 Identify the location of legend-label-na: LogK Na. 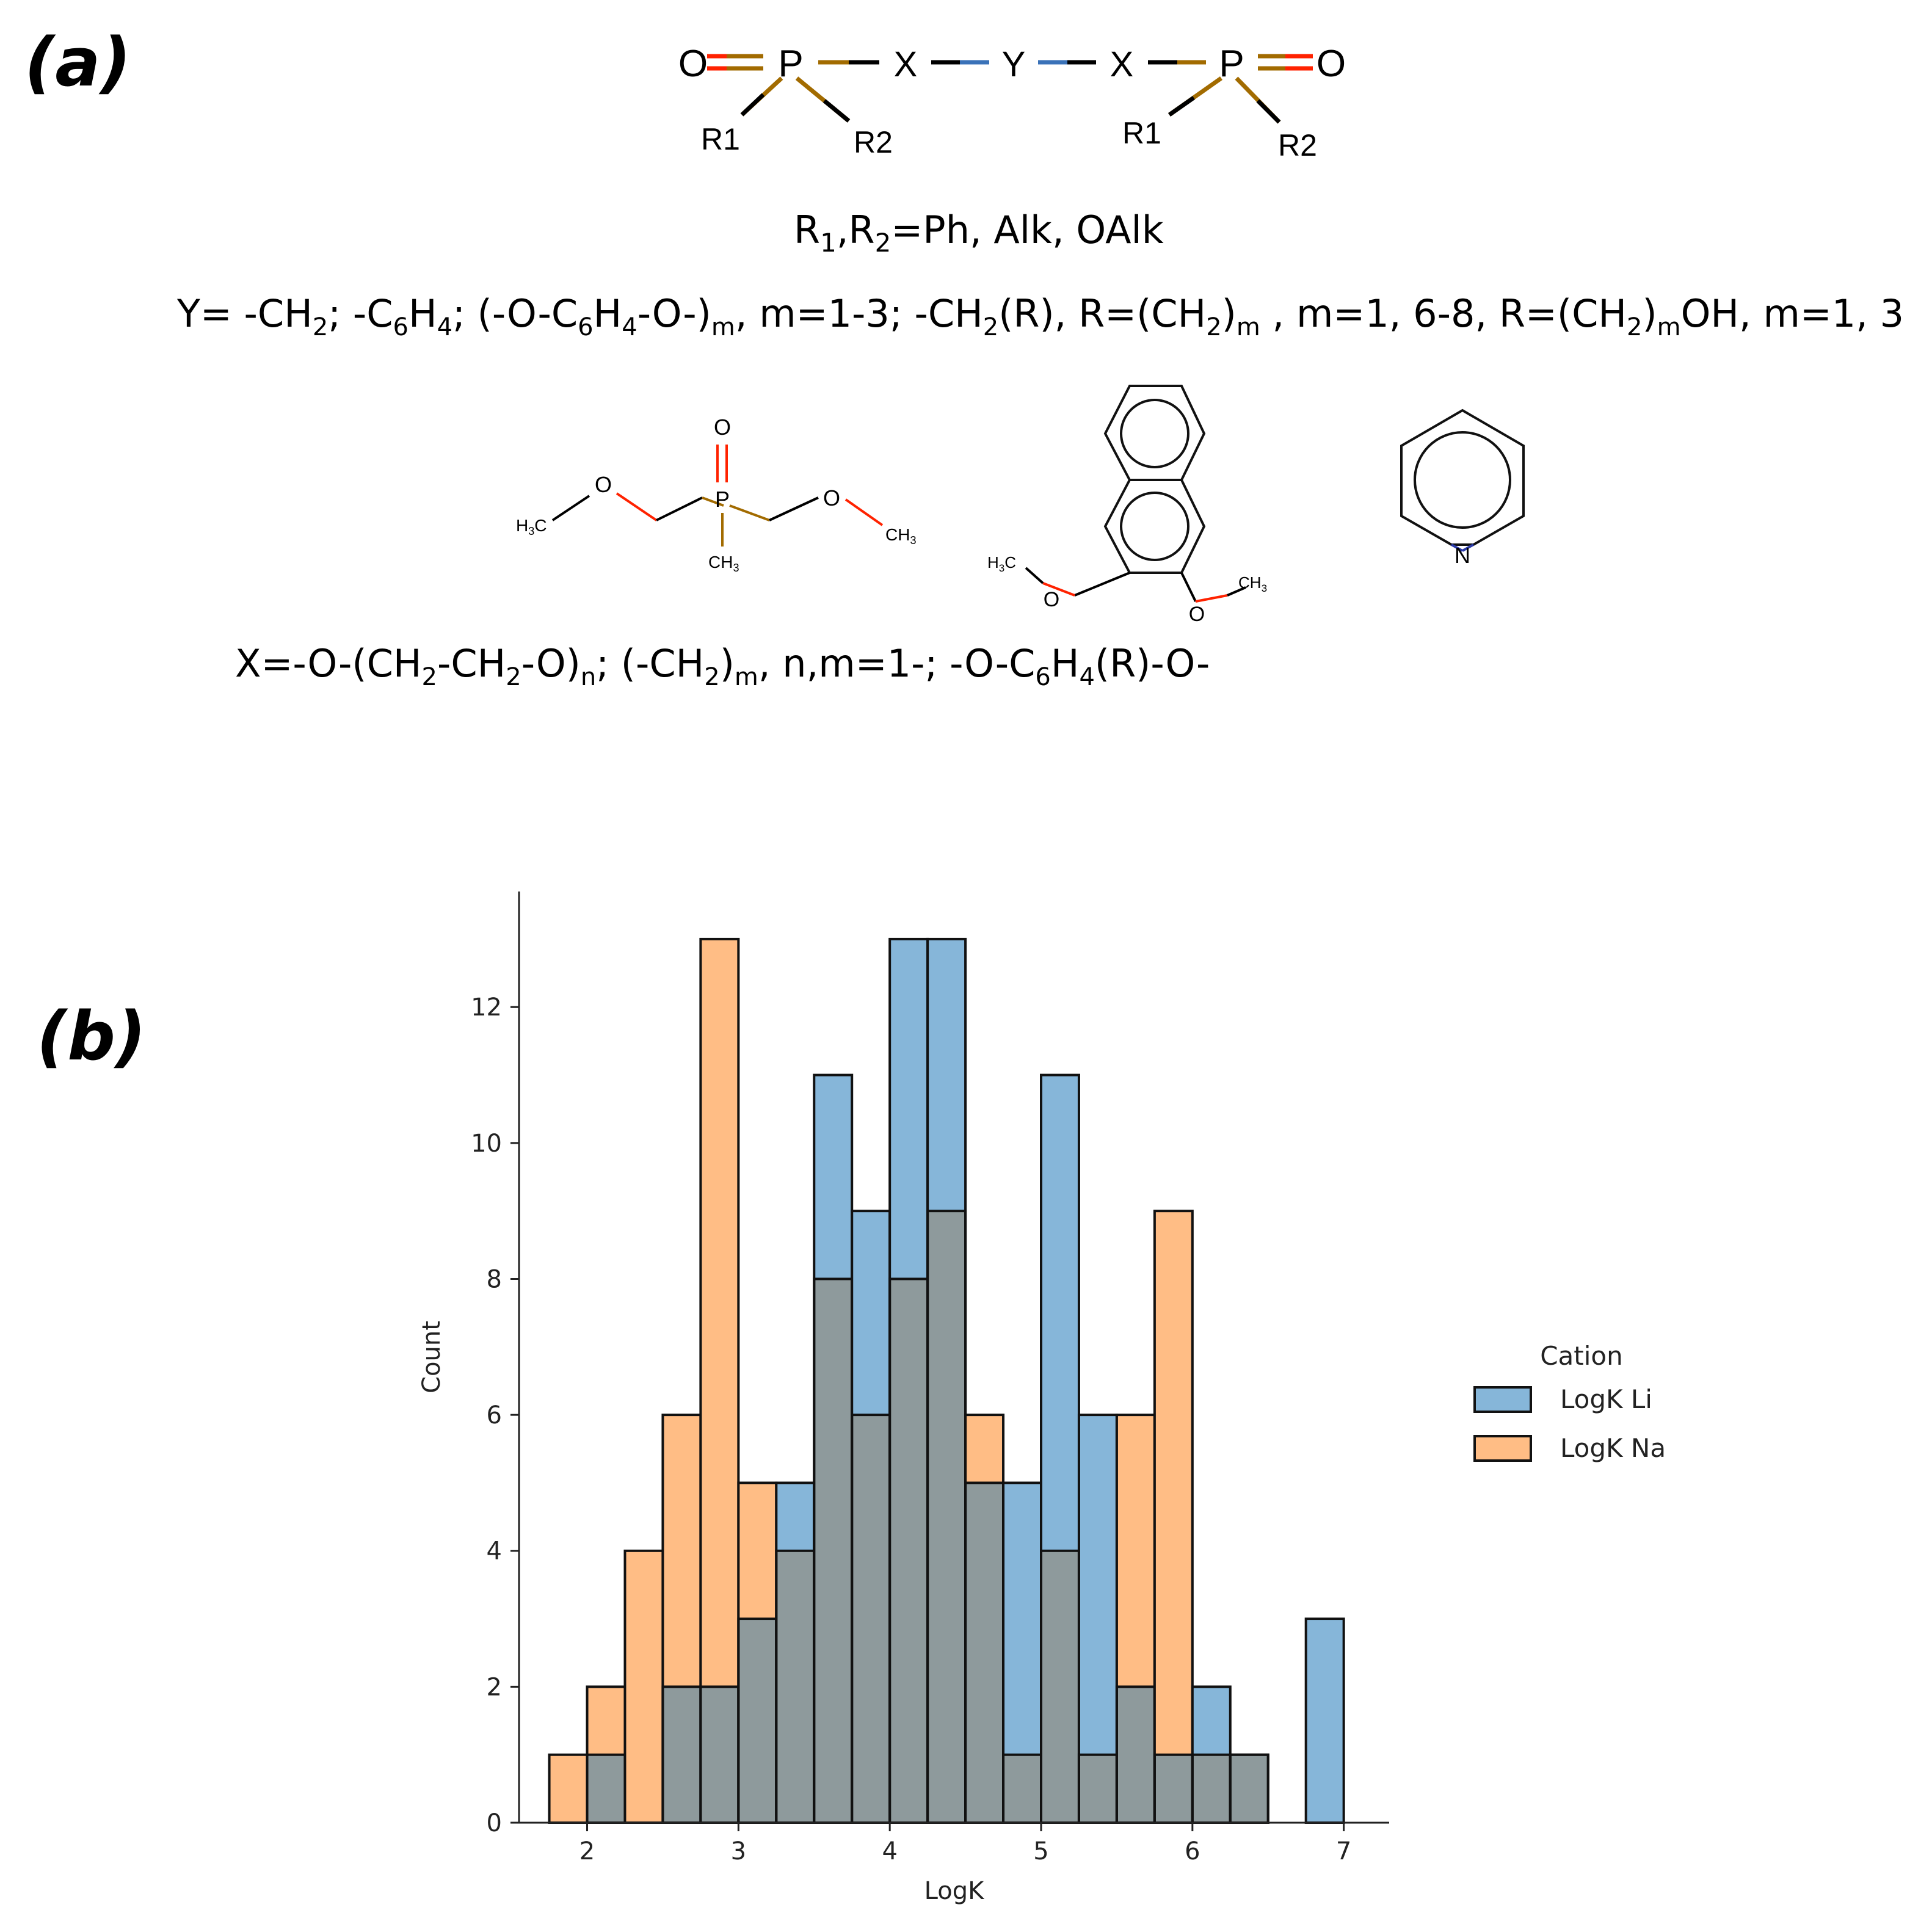
(1613, 1448).